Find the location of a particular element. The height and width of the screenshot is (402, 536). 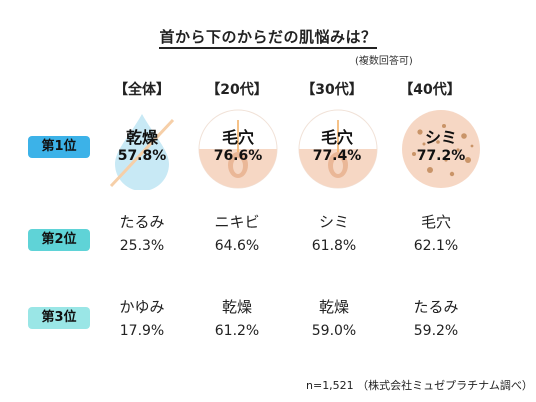

column-header-40s: 【40代】 is located at coordinates (430, 90).